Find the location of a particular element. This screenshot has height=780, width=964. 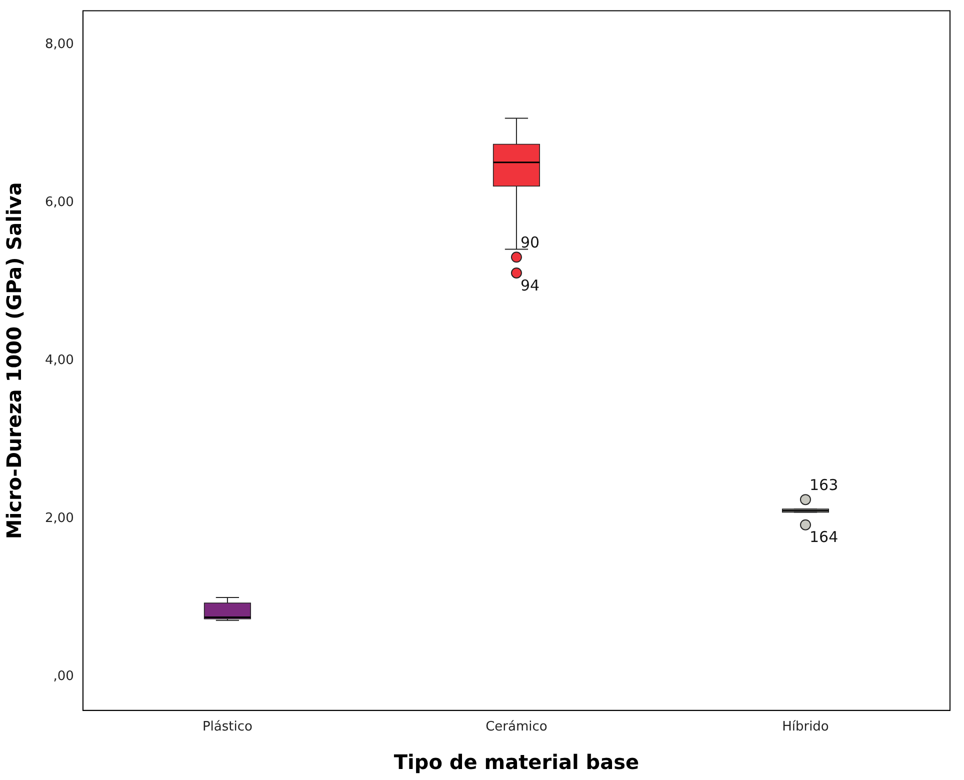

y-tick-label: 6,00 is located at coordinates (59, 202).